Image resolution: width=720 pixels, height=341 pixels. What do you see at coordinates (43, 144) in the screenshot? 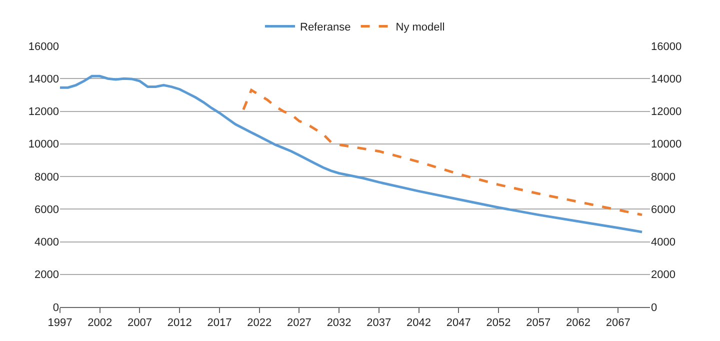
I see `y-tick-label: 10000` at bounding box center [43, 144].